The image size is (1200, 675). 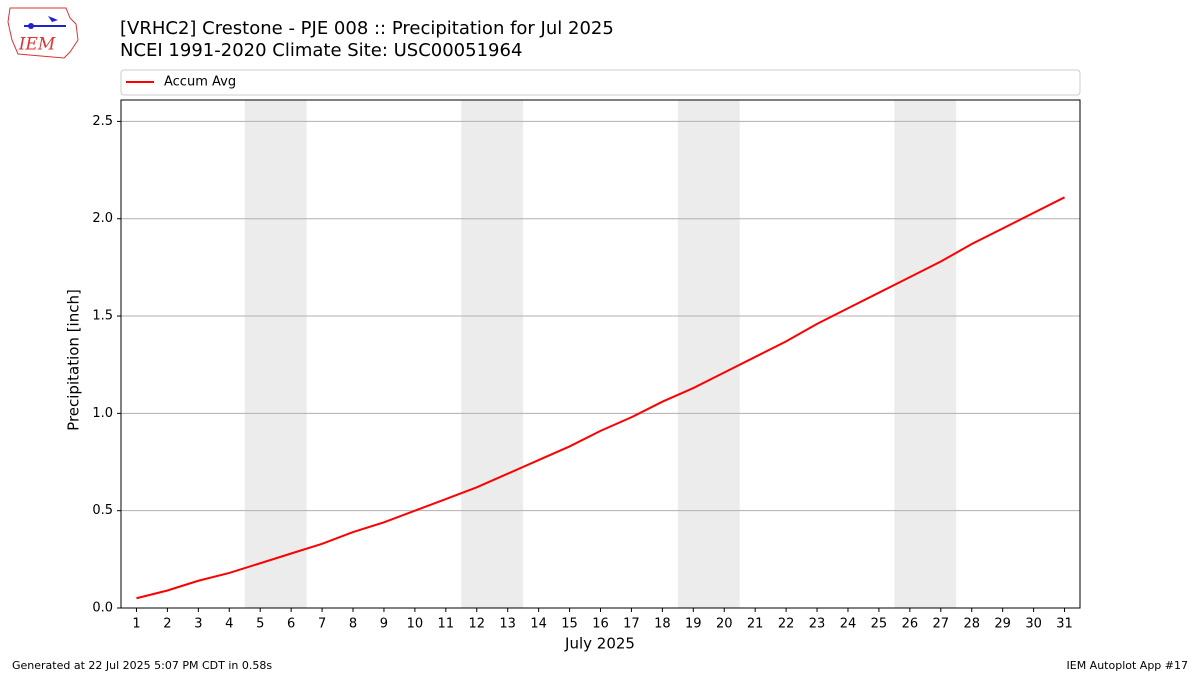 I want to click on logo: IEM, so click(x=43, y=33).